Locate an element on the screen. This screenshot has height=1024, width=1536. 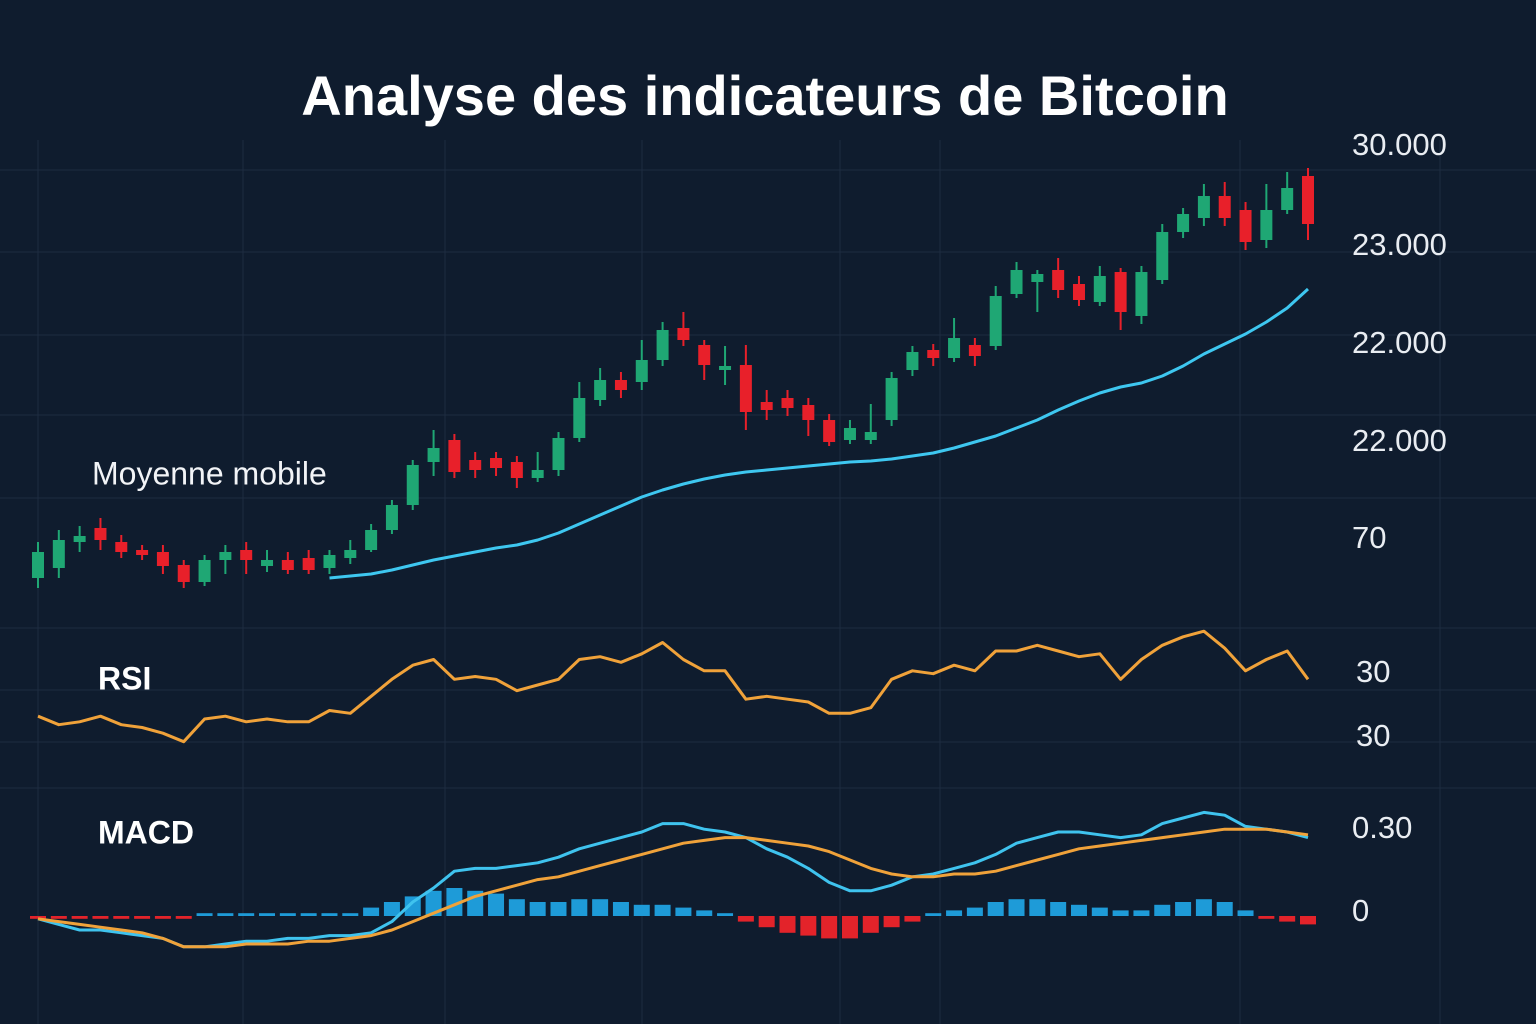
chart-title: Analyse des indicateurs de Bitcoin is located at coordinates (764, 95).